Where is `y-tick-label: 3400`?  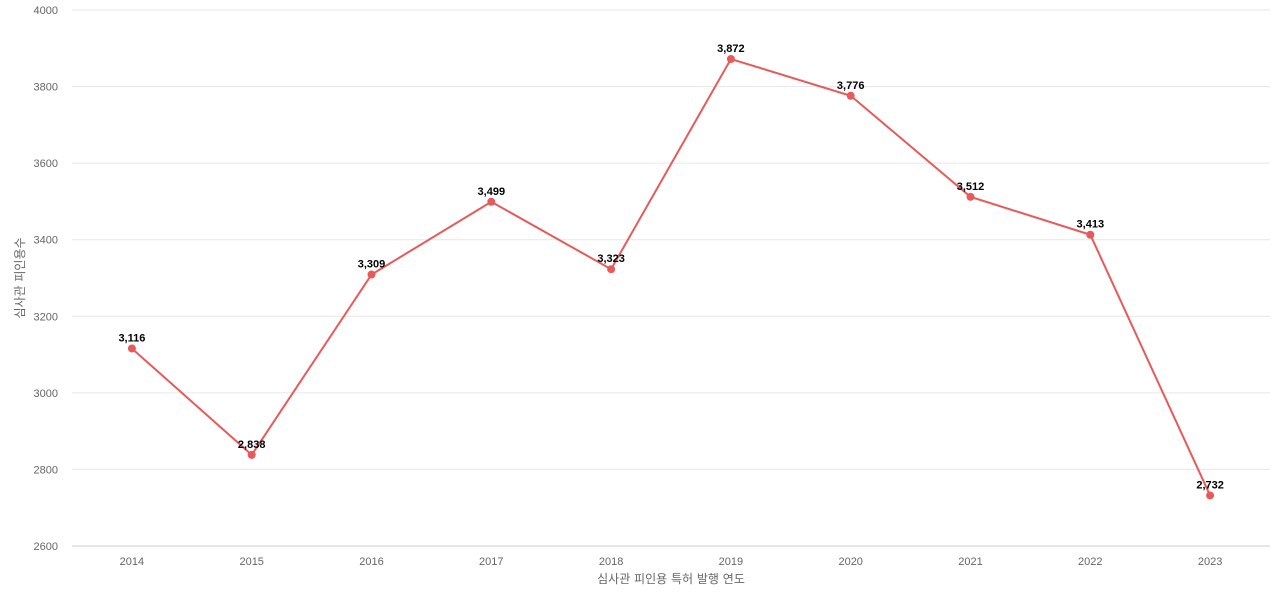 y-tick-label: 3400 is located at coordinates (46, 241).